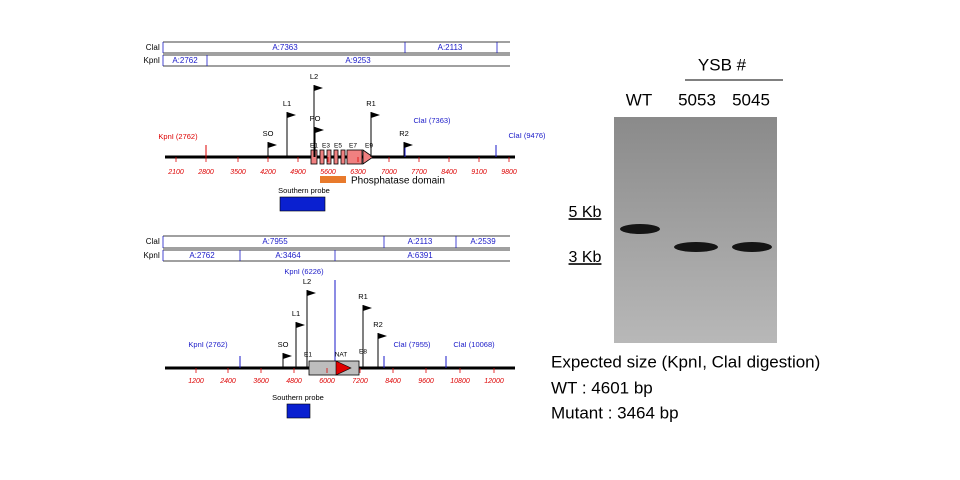 This screenshot has height=480, width=960. Describe the element at coordinates (426, 381) in the screenshot. I see `scale-label: 9600` at that location.